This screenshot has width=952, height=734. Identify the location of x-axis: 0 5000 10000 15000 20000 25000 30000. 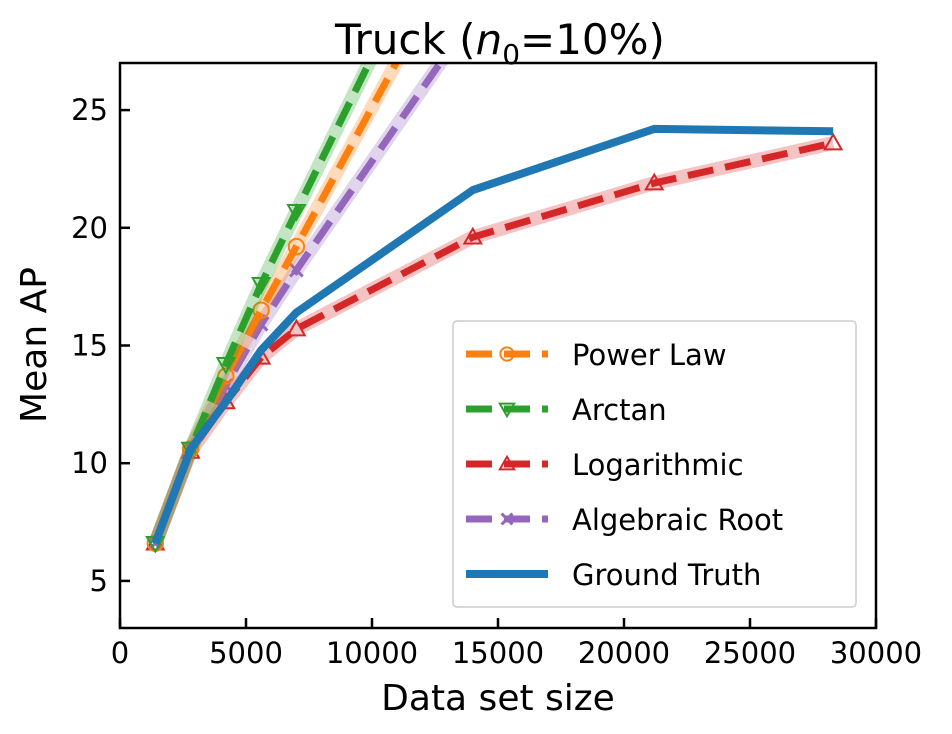
(516, 644).